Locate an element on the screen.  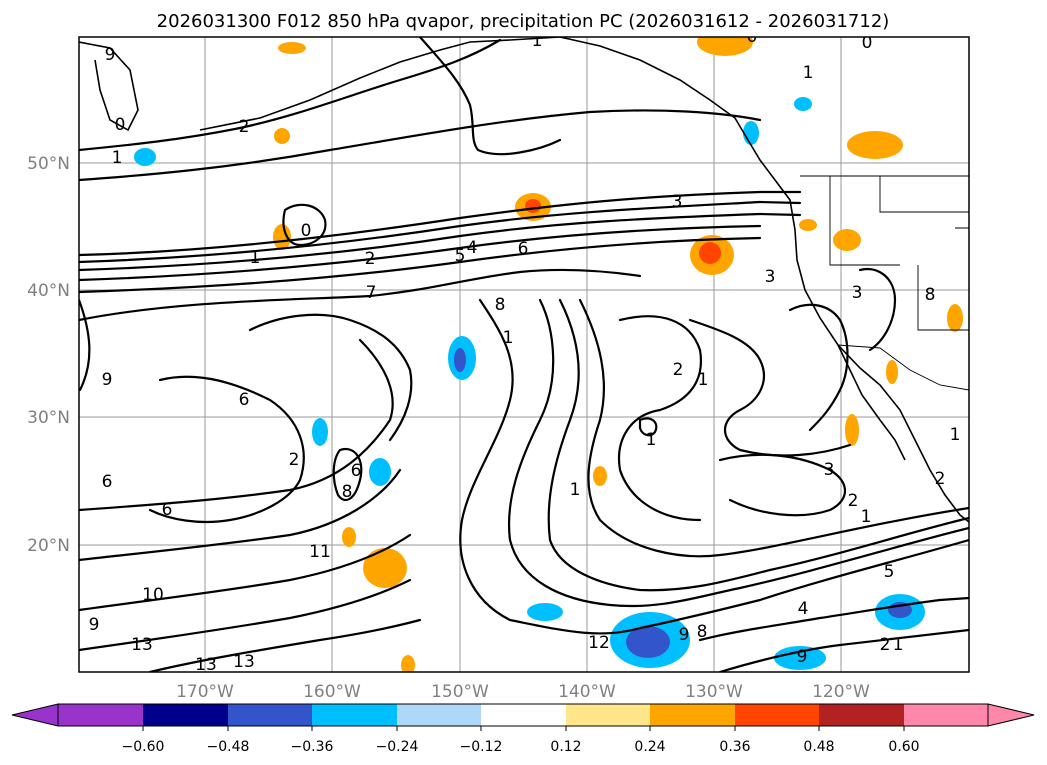
colorbar-tick-label: −0.60 is located at coordinates (143, 747).